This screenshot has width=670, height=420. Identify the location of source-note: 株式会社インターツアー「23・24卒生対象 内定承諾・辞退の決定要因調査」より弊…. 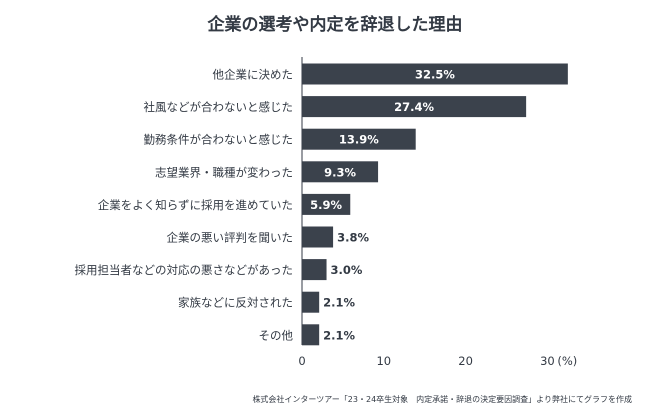
(442, 399).